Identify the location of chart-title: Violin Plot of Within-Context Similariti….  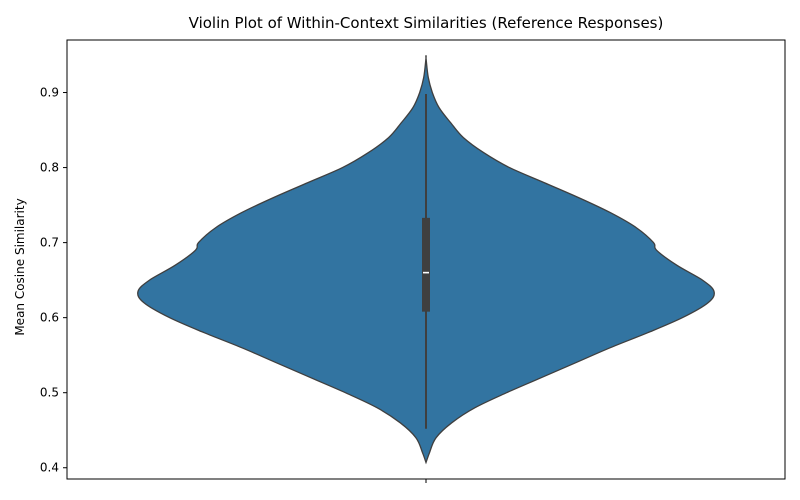
(426, 23).